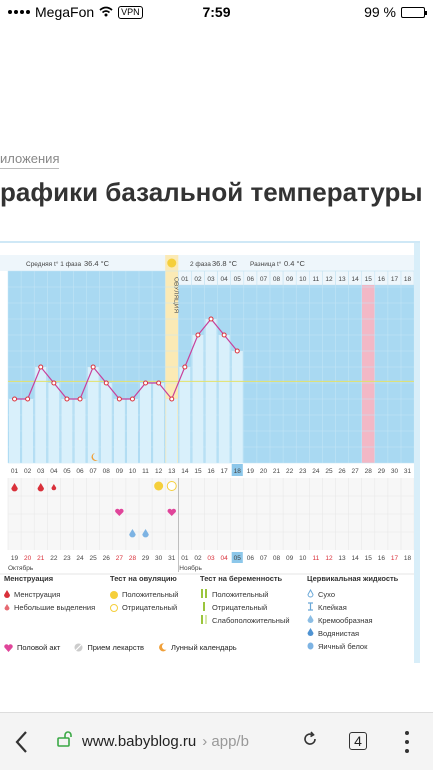 The height and width of the screenshot is (770, 433). I want to click on browser-toolbar: www.babyblog.ru › app/b 4, so click(216, 741).